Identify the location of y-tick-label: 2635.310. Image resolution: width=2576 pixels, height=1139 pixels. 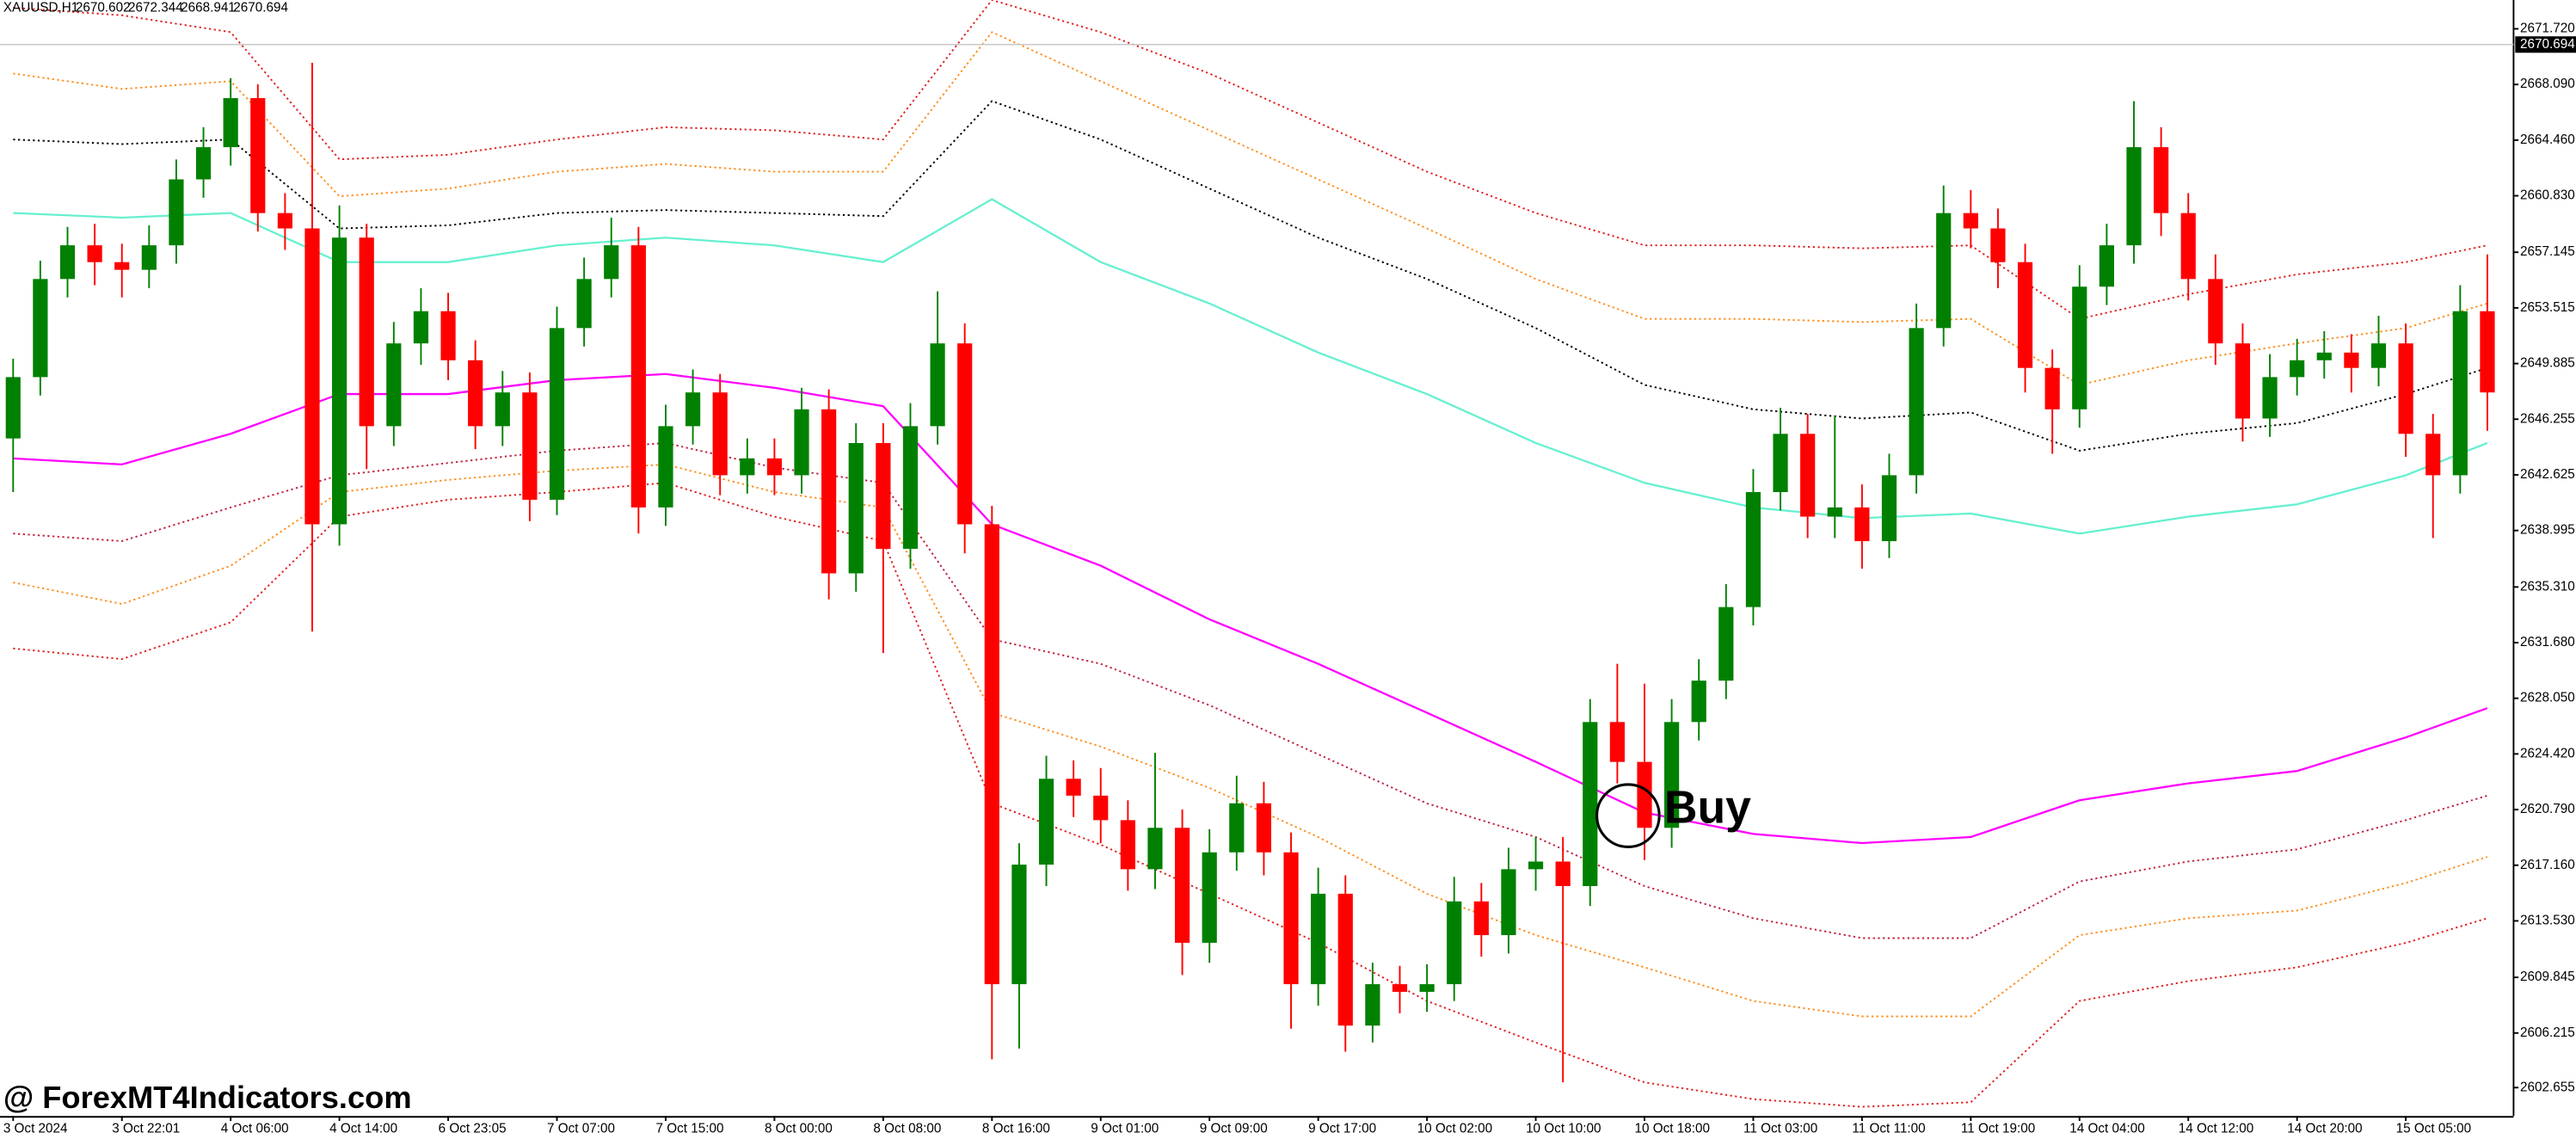
(2547, 586).